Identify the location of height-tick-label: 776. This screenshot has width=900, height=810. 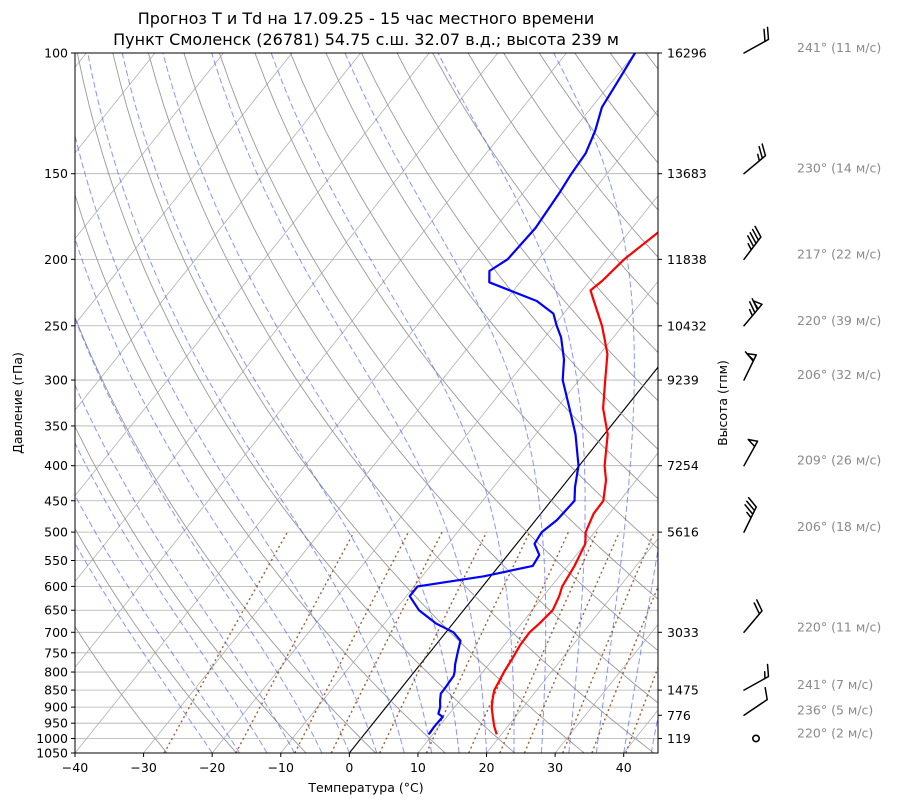
(679, 715).